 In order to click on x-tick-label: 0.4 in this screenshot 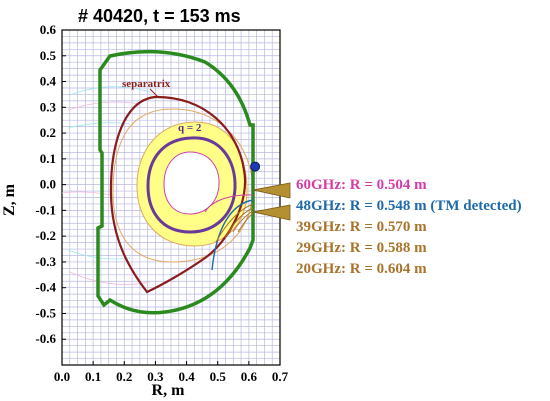, I will do `click(186, 376)`.